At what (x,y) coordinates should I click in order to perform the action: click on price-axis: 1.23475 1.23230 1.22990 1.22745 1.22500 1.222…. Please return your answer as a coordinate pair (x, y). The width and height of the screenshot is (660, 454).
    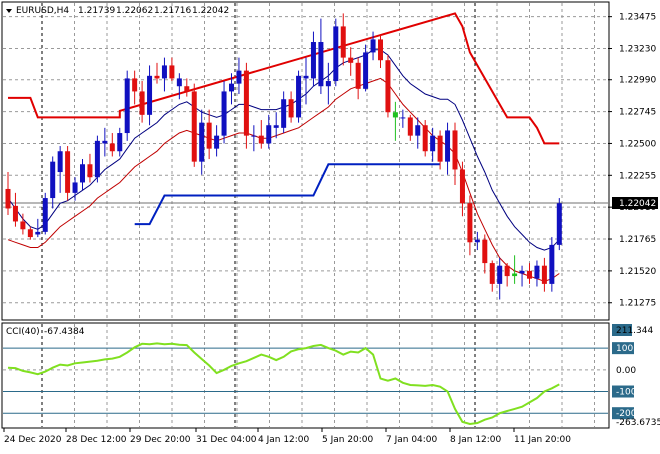
    Looking at the image, I should click on (633, 161).